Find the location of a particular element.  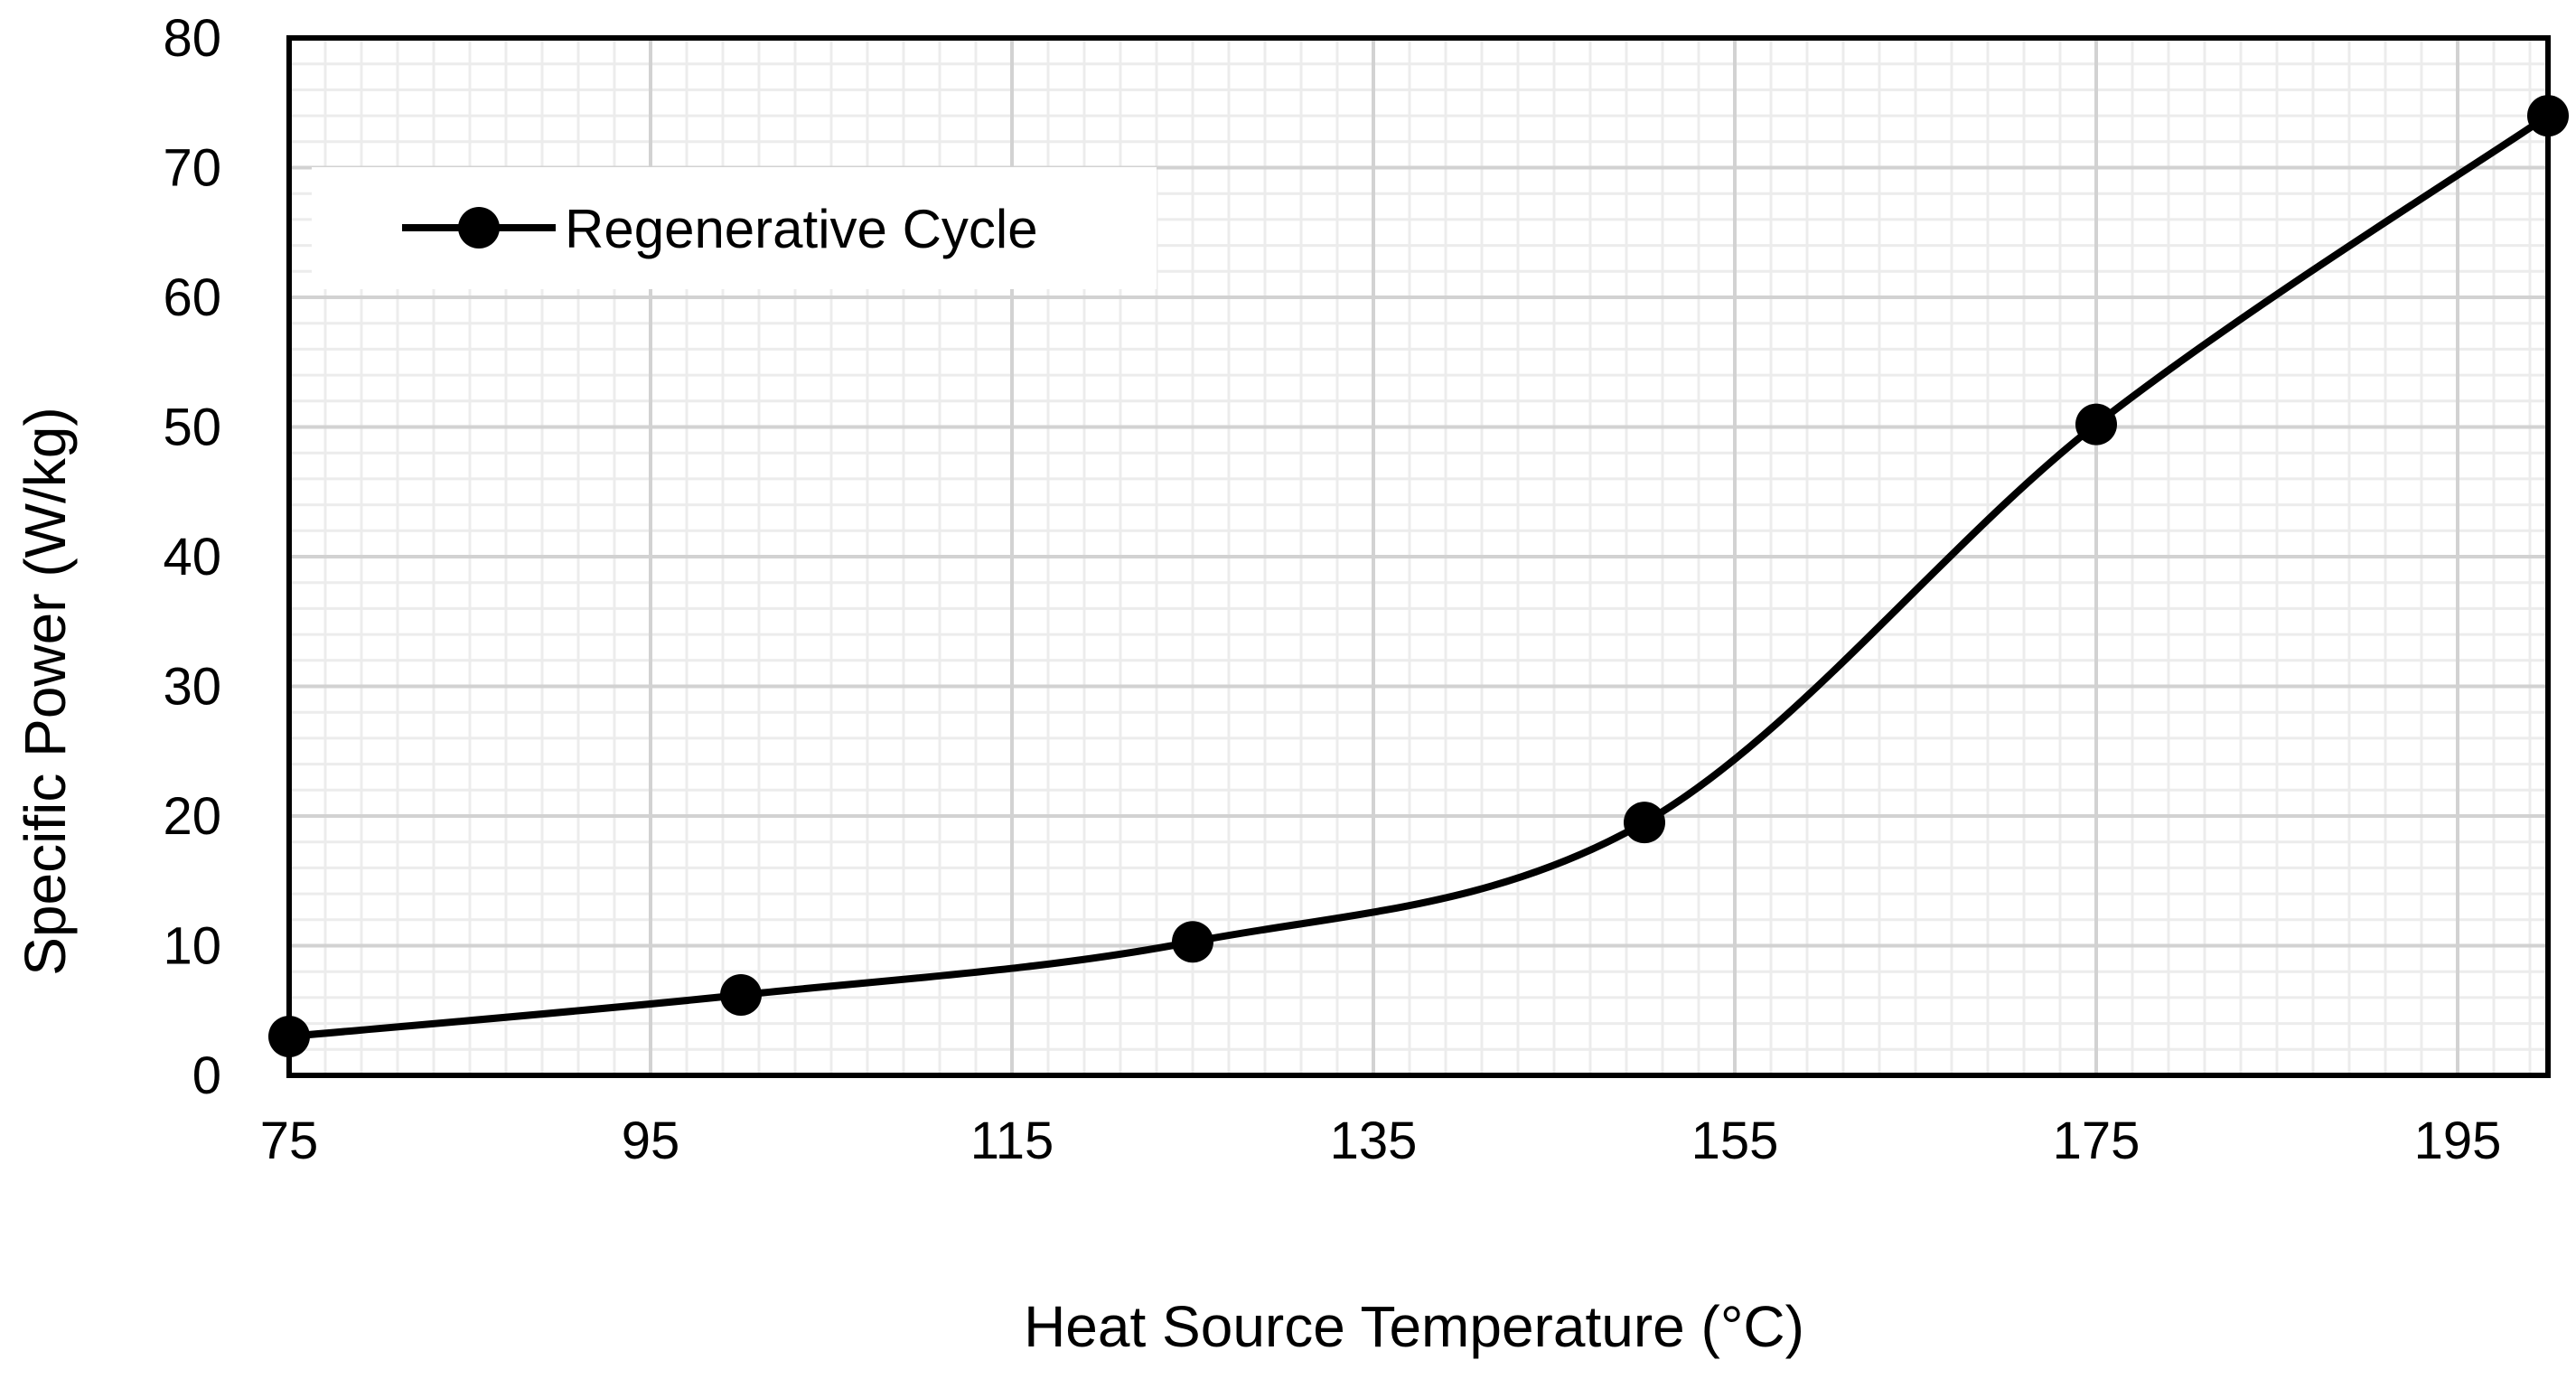

y-axis-title: Specific Power (W/kg) is located at coordinates (45, 691).